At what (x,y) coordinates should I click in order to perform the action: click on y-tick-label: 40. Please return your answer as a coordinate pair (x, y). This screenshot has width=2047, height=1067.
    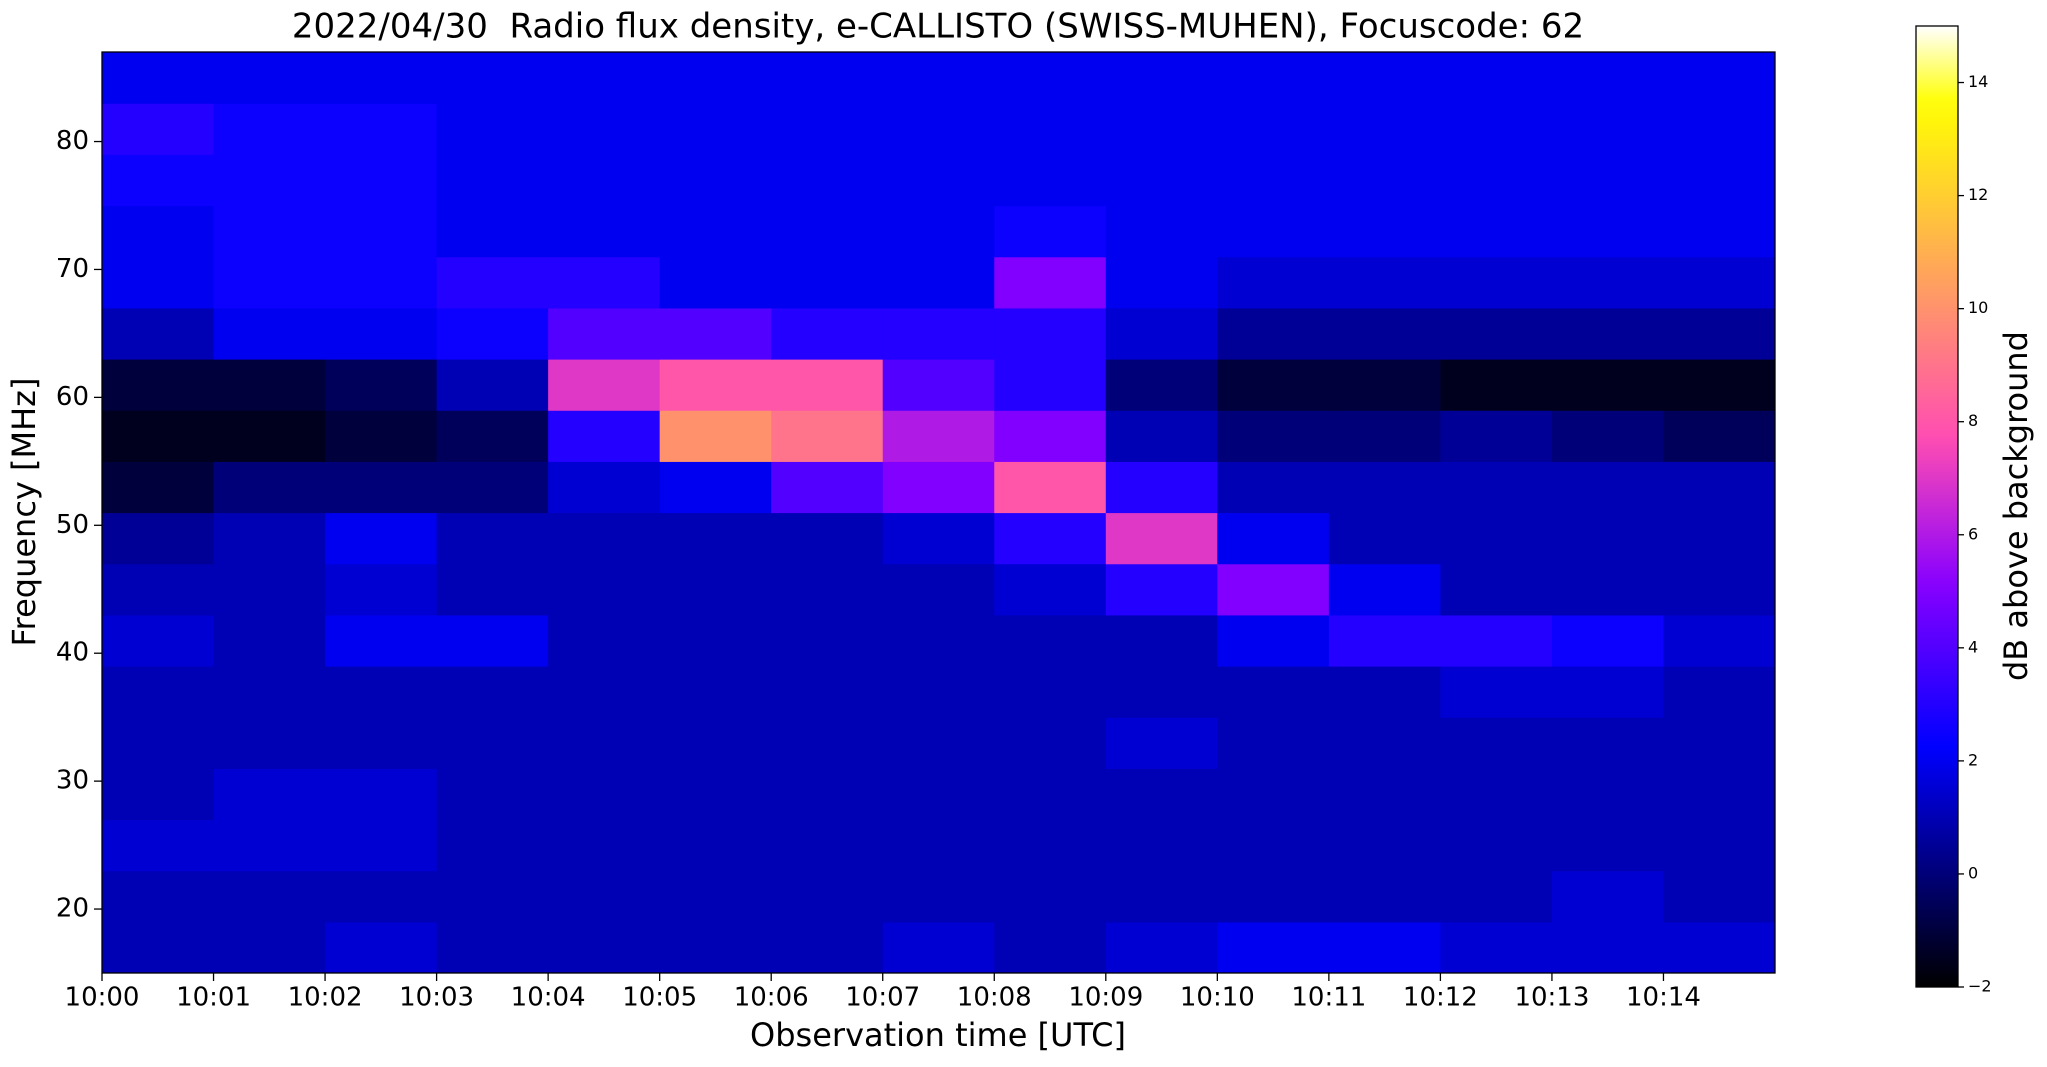
    Looking at the image, I should click on (72, 653).